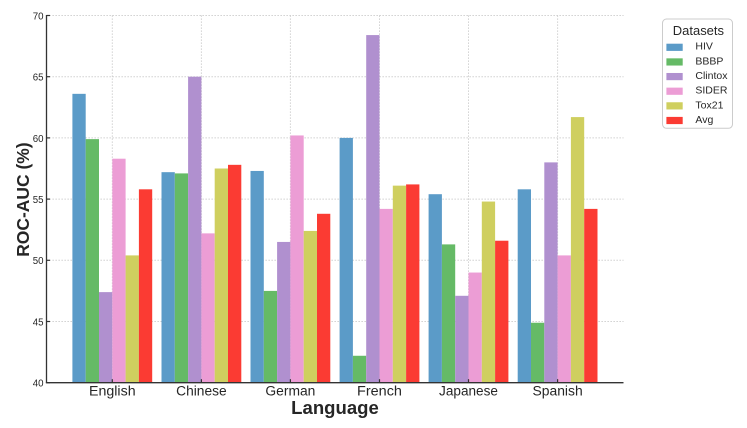  What do you see at coordinates (558, 391) in the screenshot?
I see `svg-text: Spanish` at bounding box center [558, 391].